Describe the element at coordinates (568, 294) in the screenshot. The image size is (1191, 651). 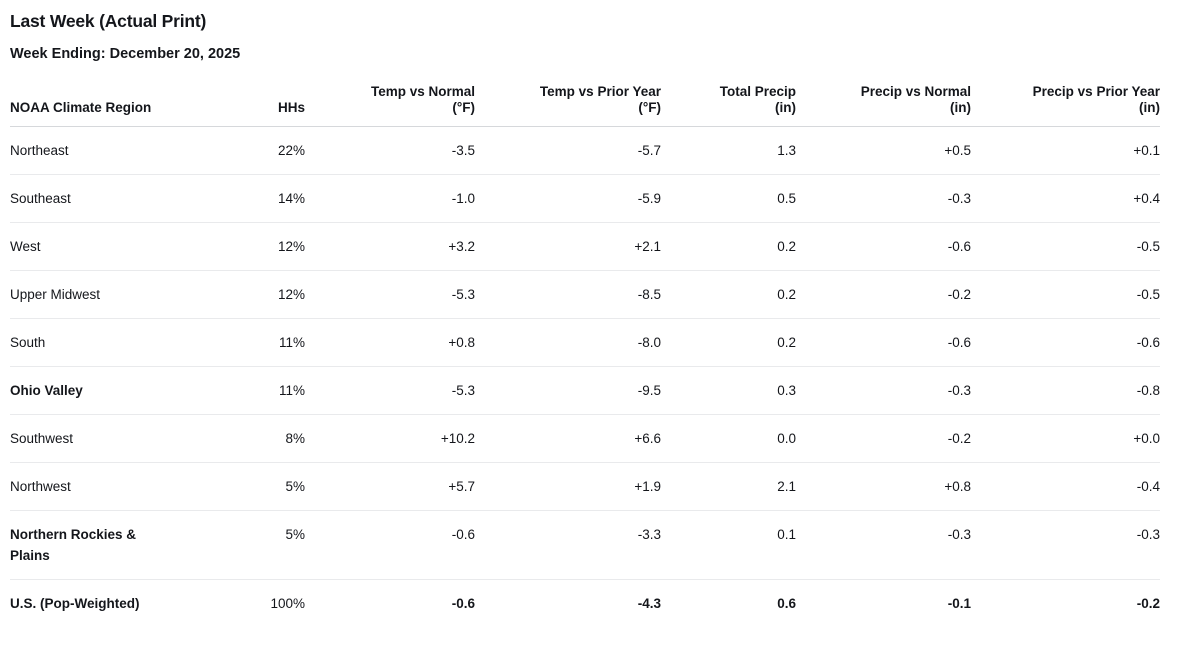
I see `cell-temp-vs-prior-year: -8.5` at that location.